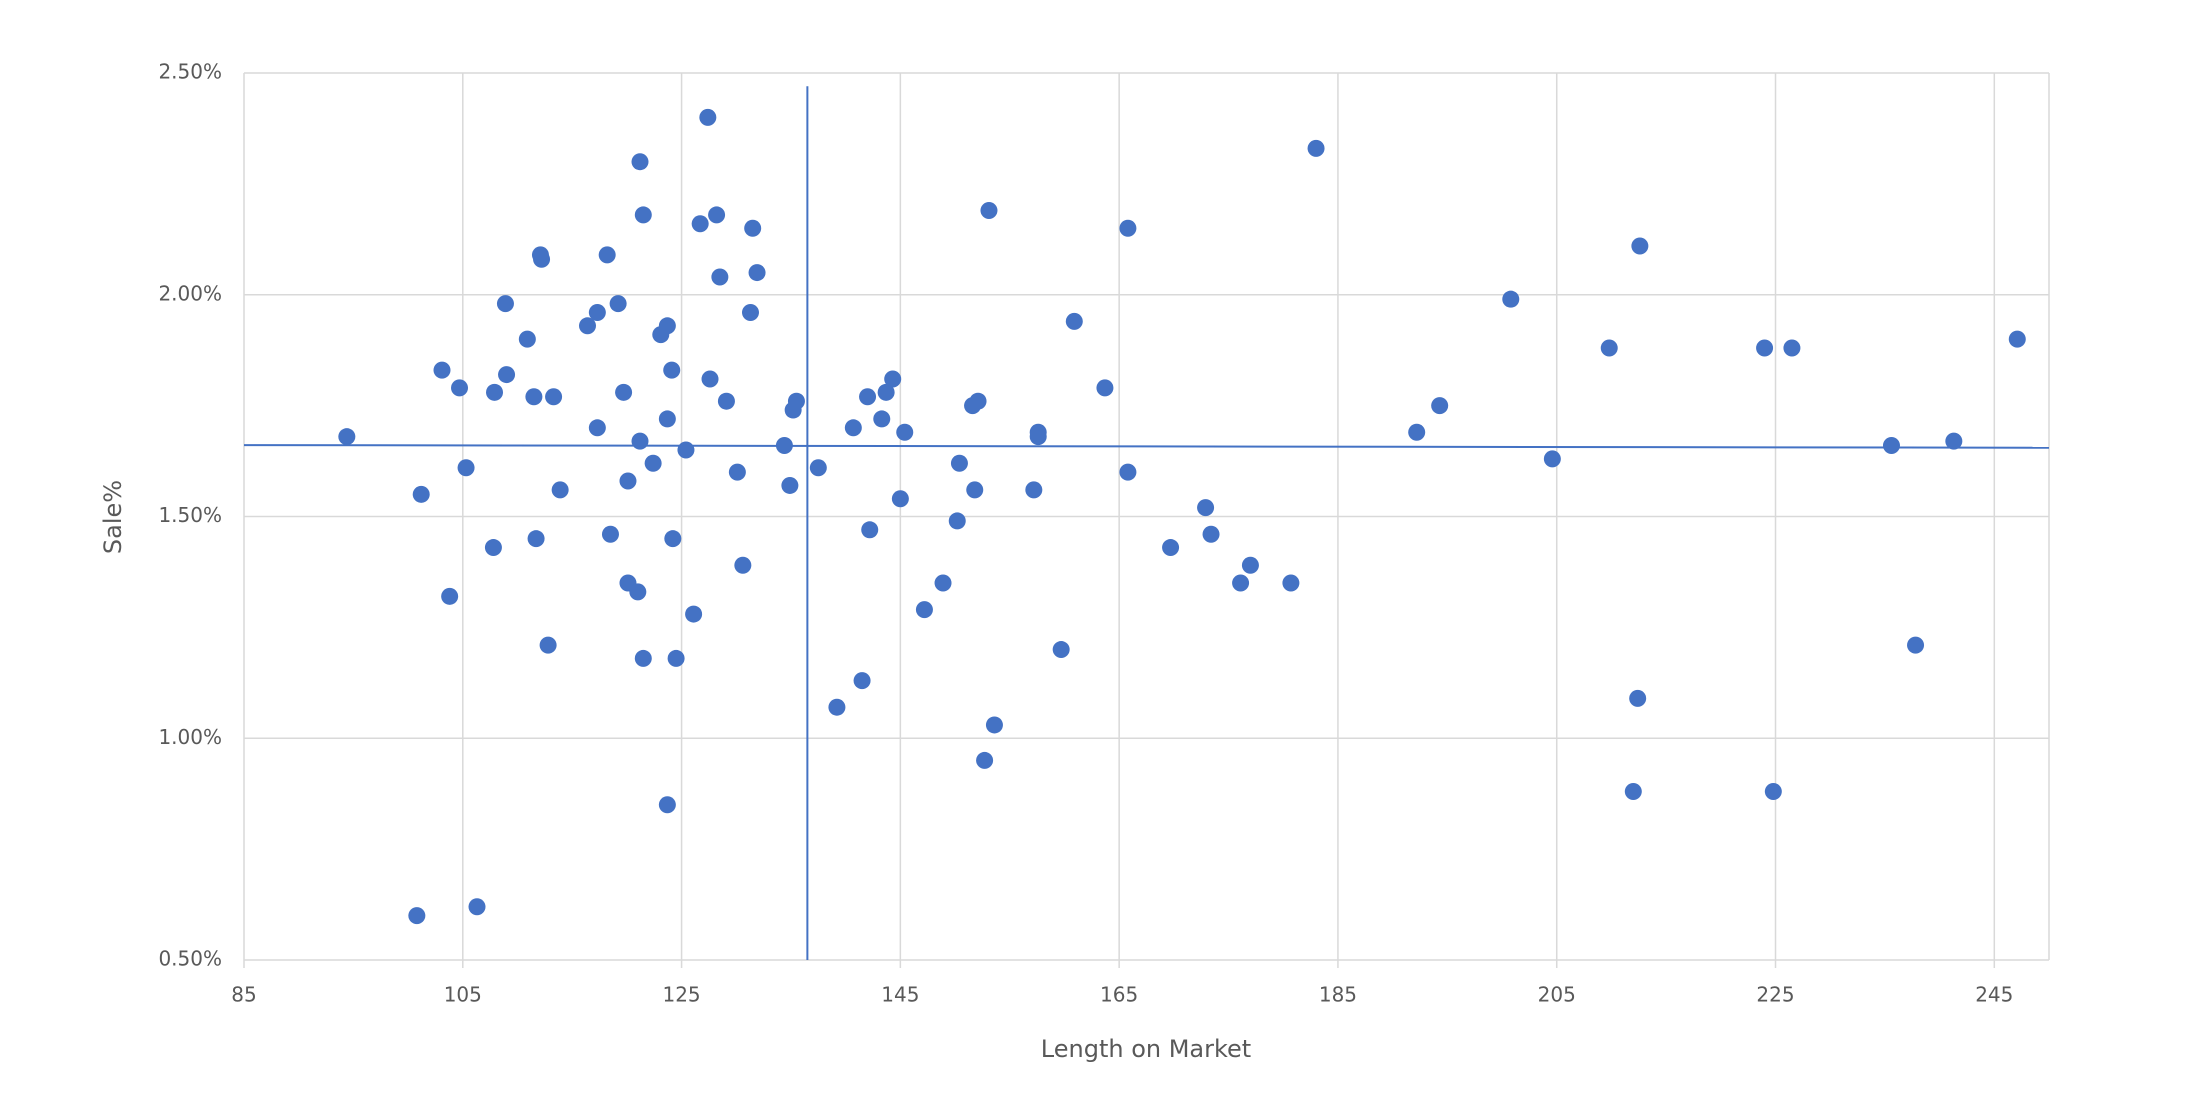 The width and height of the screenshot is (2206, 1110). Describe the element at coordinates (1994, 995) in the screenshot. I see `x-tick-label: 245` at that location.